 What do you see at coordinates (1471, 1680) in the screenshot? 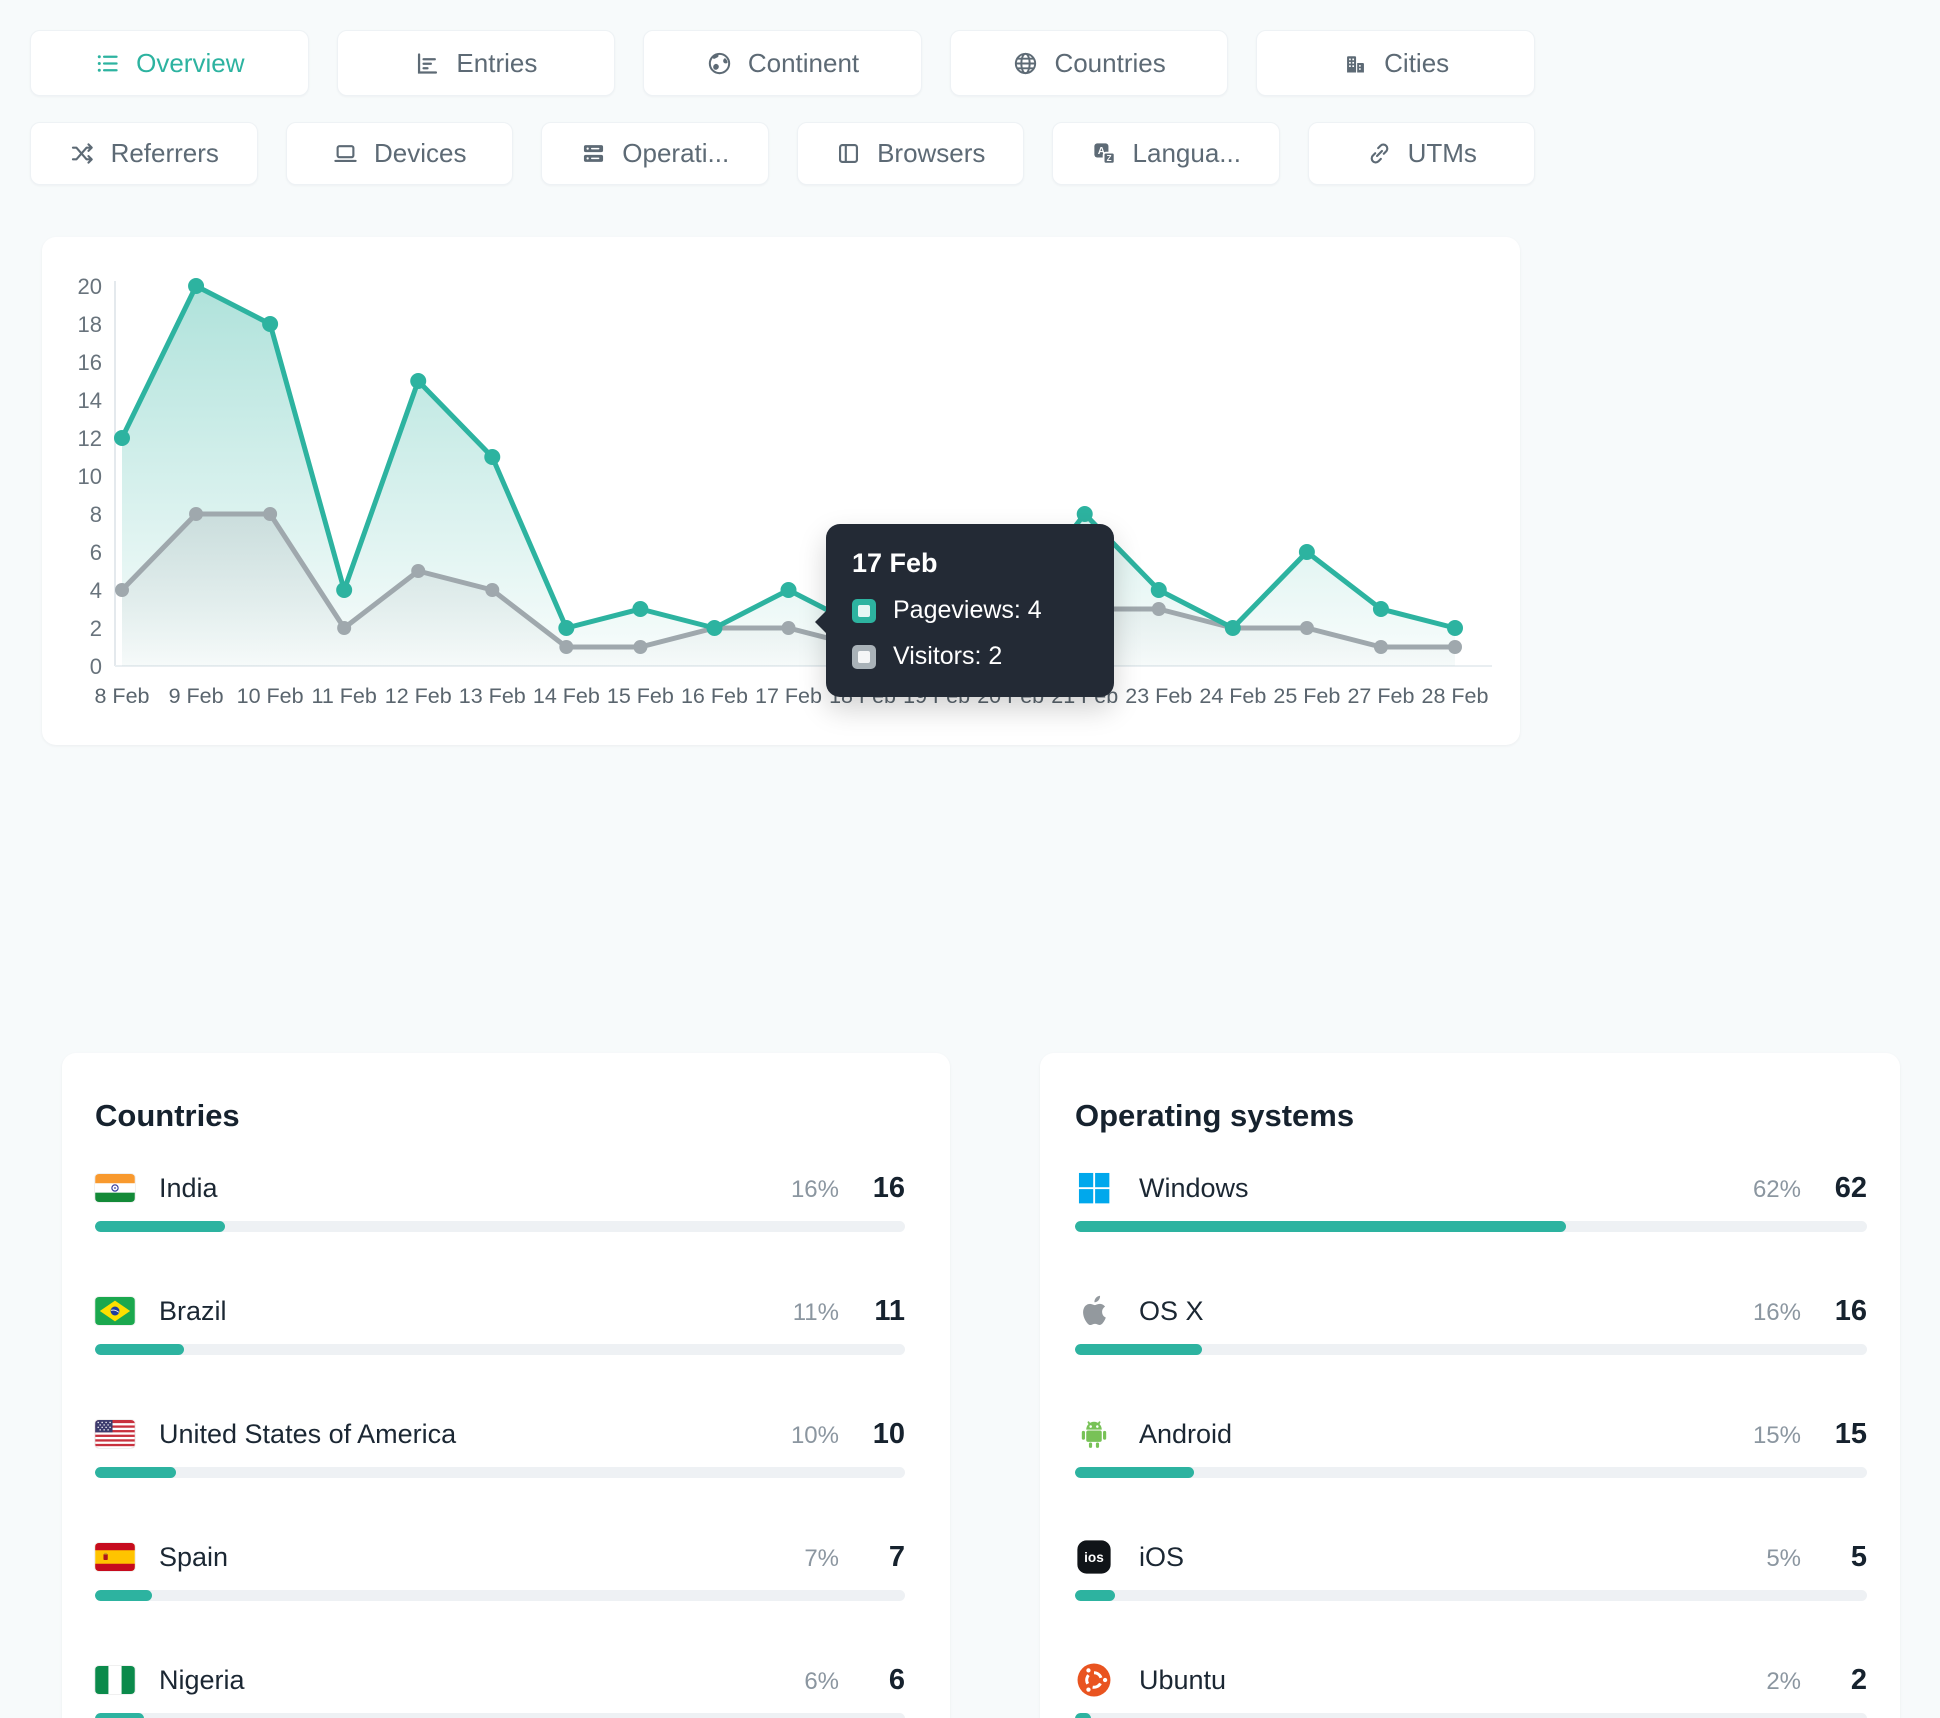
I see `stat-row-header: Ubuntu 2% 2` at bounding box center [1471, 1680].